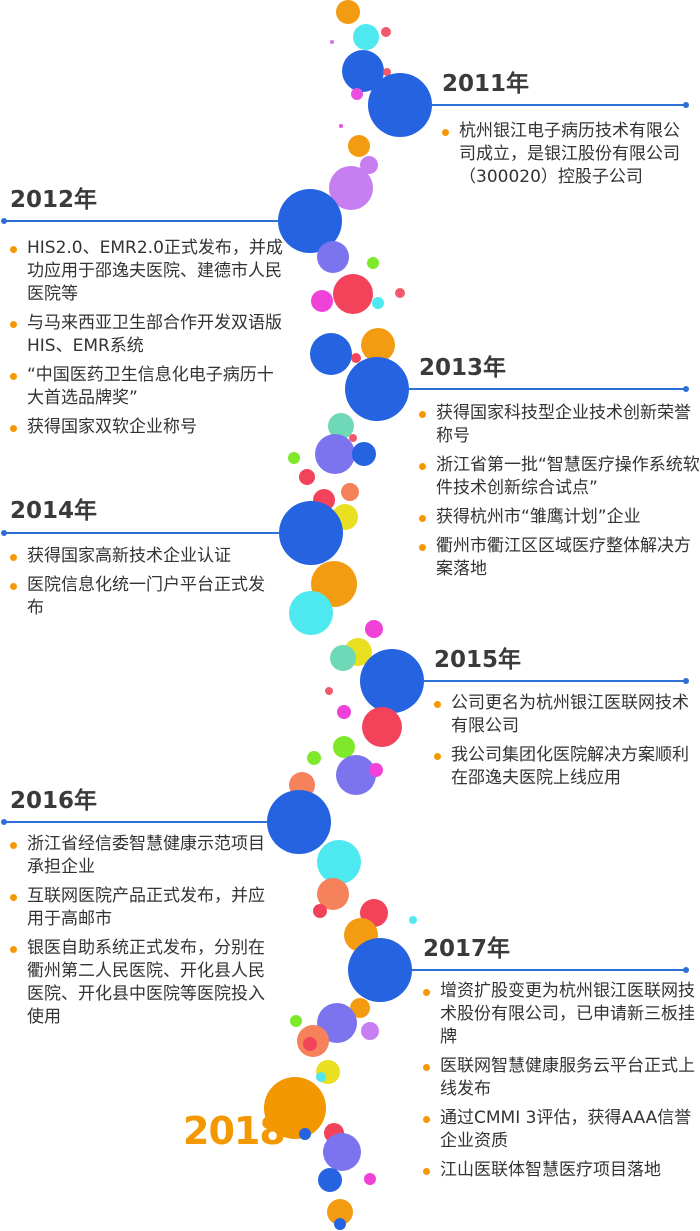  I want to click on year-2011: 2011年, so click(486, 84).